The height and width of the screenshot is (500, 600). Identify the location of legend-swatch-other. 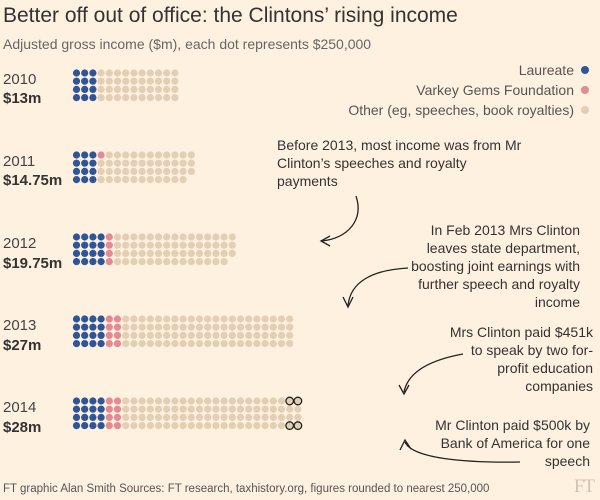
(585, 110).